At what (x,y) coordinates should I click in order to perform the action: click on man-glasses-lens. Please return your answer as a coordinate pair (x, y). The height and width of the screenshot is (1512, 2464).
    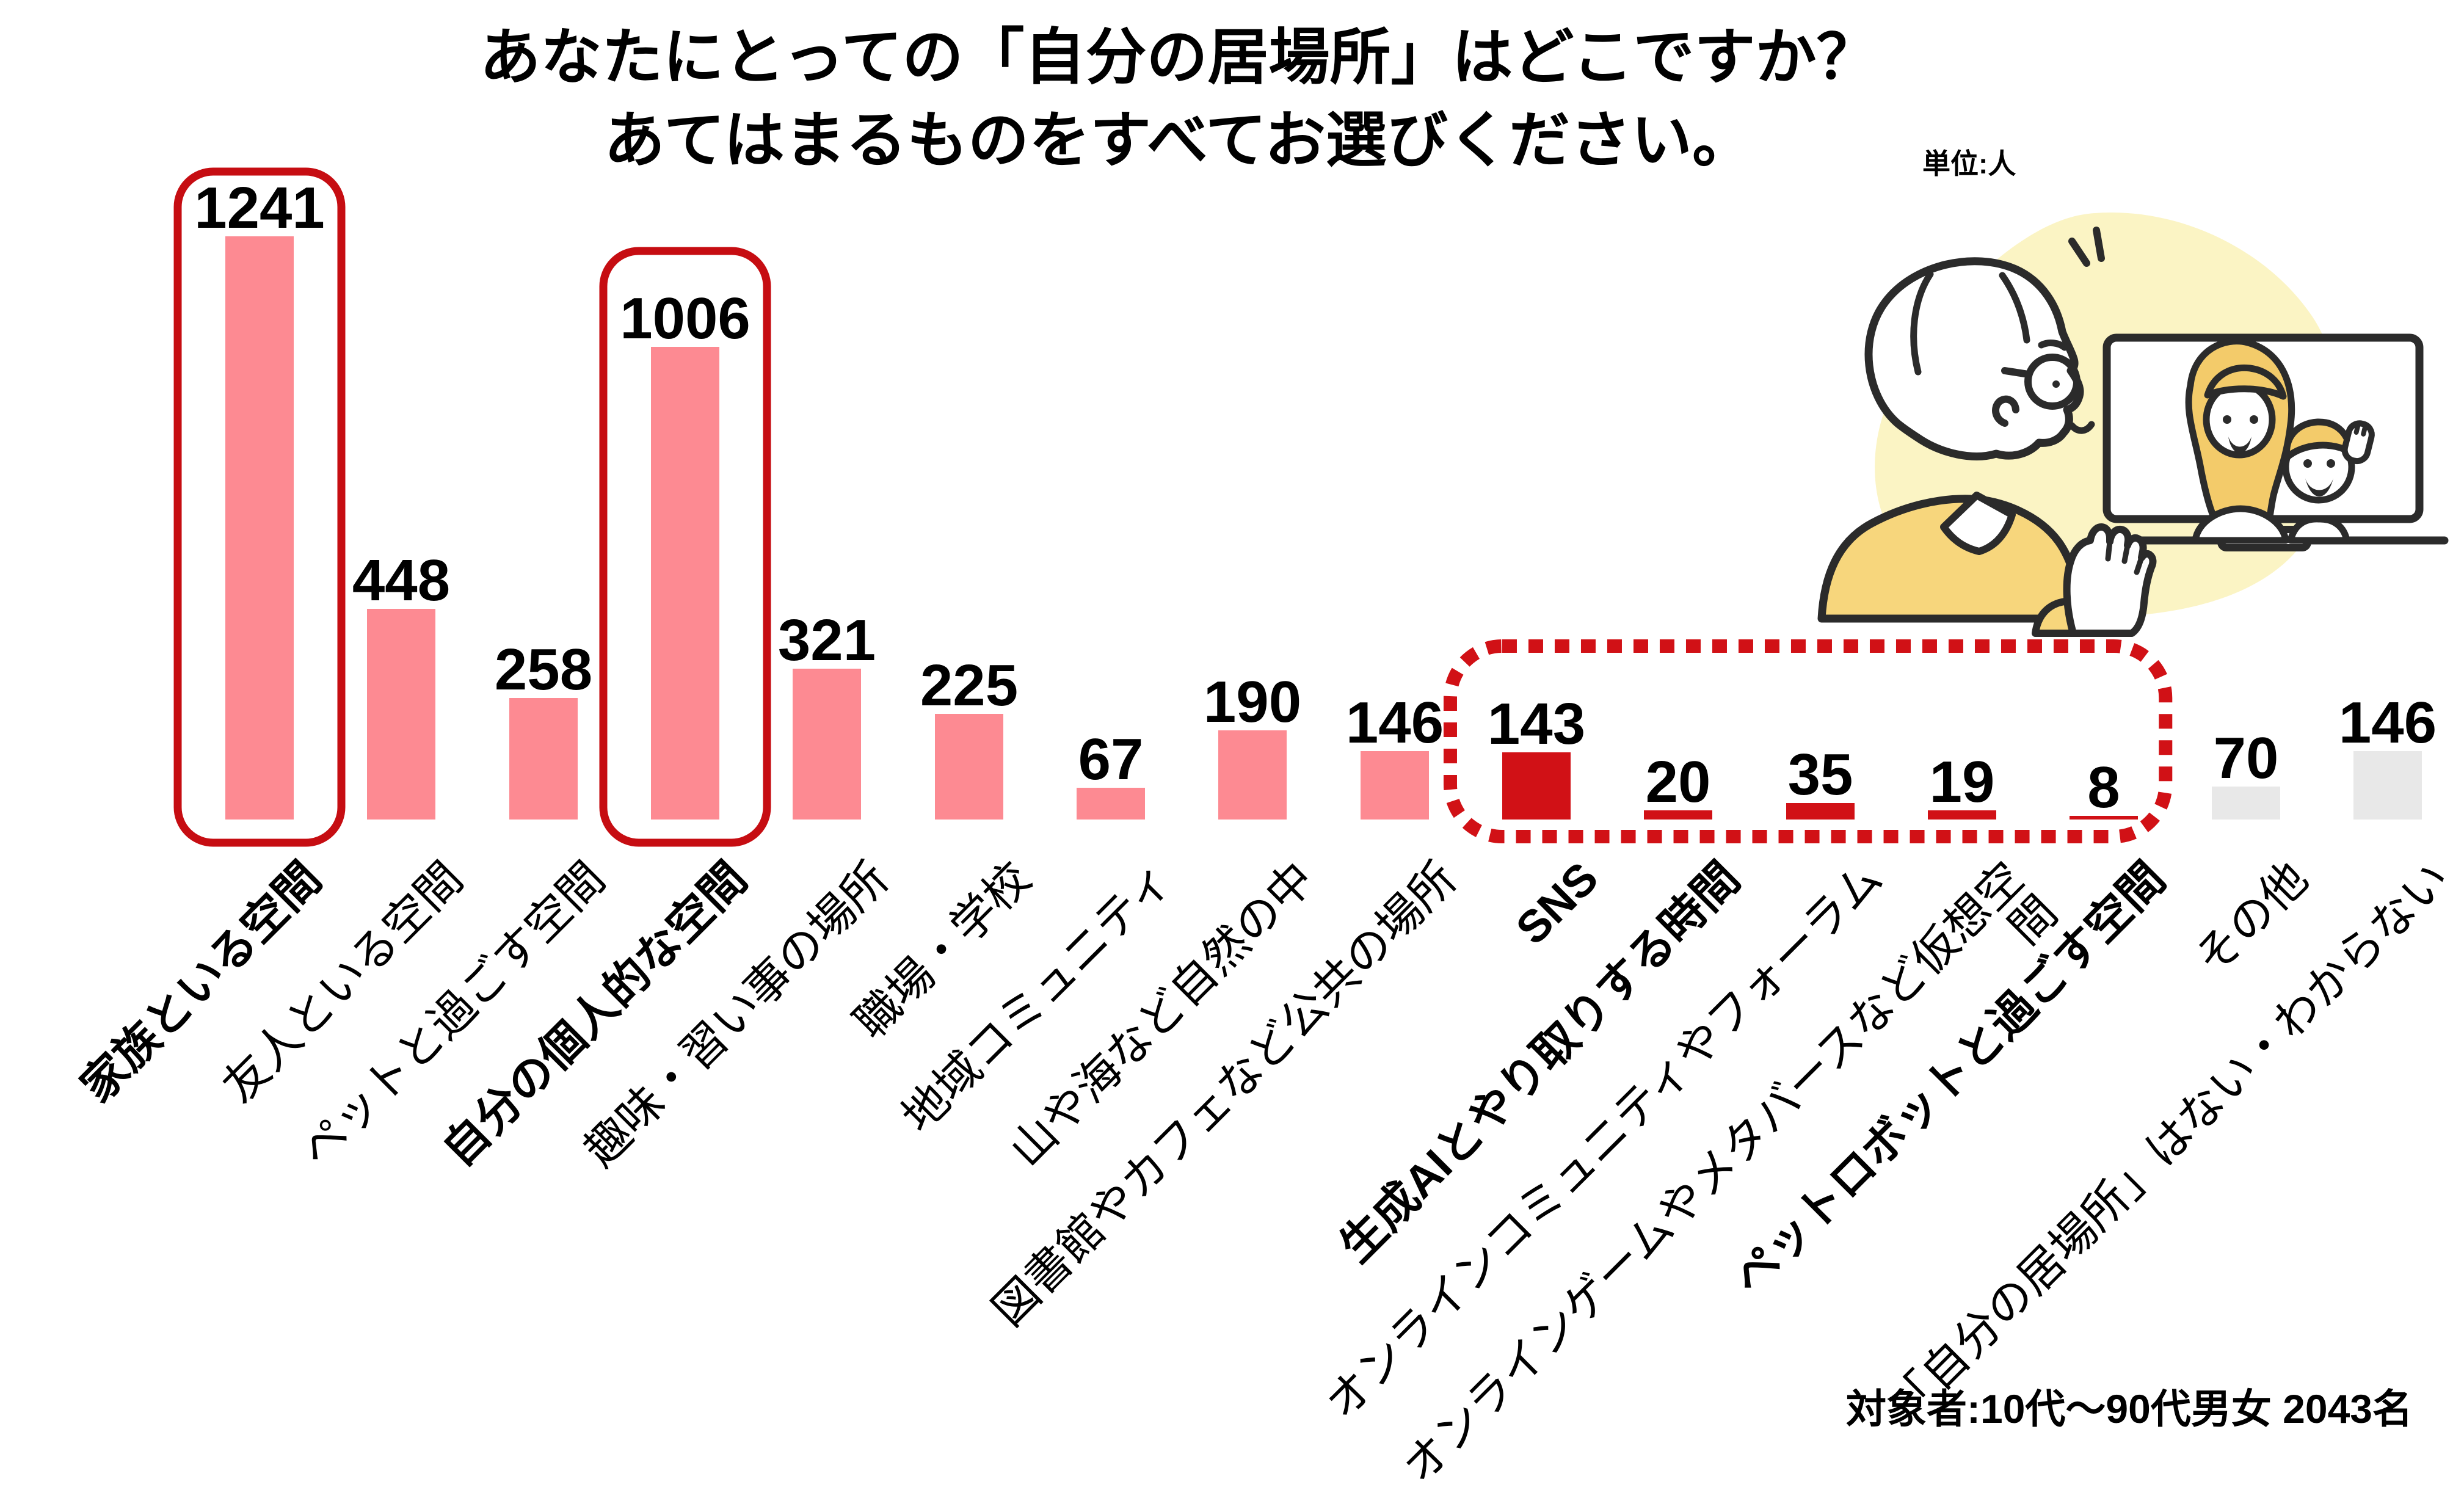
    Looking at the image, I should click on (2052, 382).